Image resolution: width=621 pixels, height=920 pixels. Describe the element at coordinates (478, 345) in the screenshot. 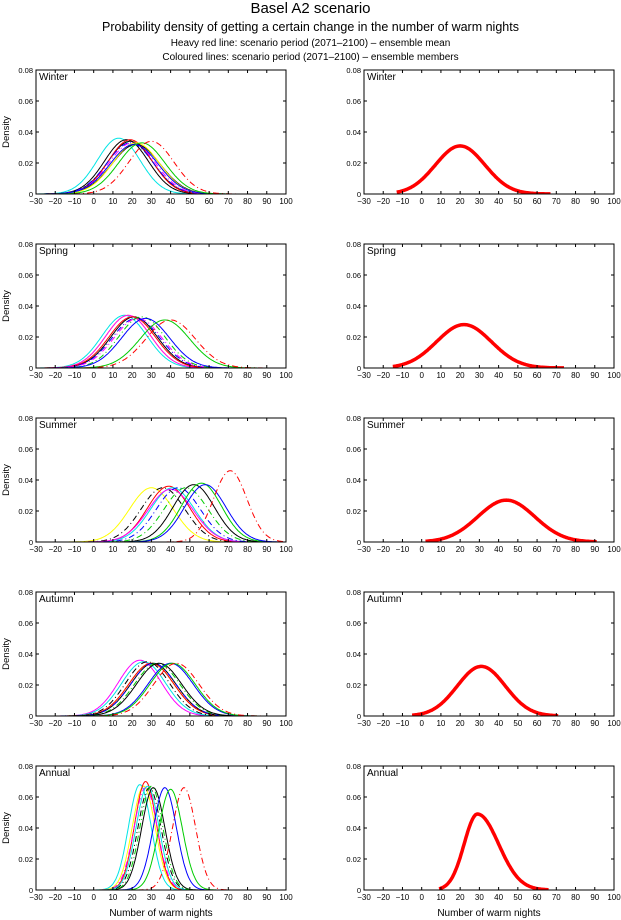

I see `series-line-ensemble-mean` at that location.